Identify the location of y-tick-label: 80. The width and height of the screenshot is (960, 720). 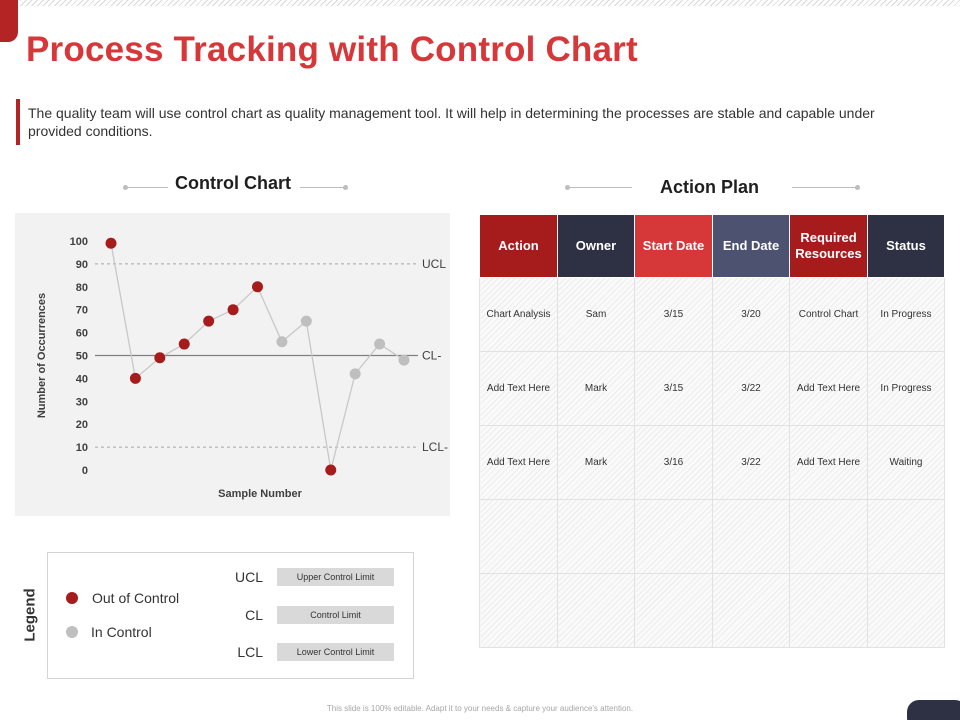
(82, 288).